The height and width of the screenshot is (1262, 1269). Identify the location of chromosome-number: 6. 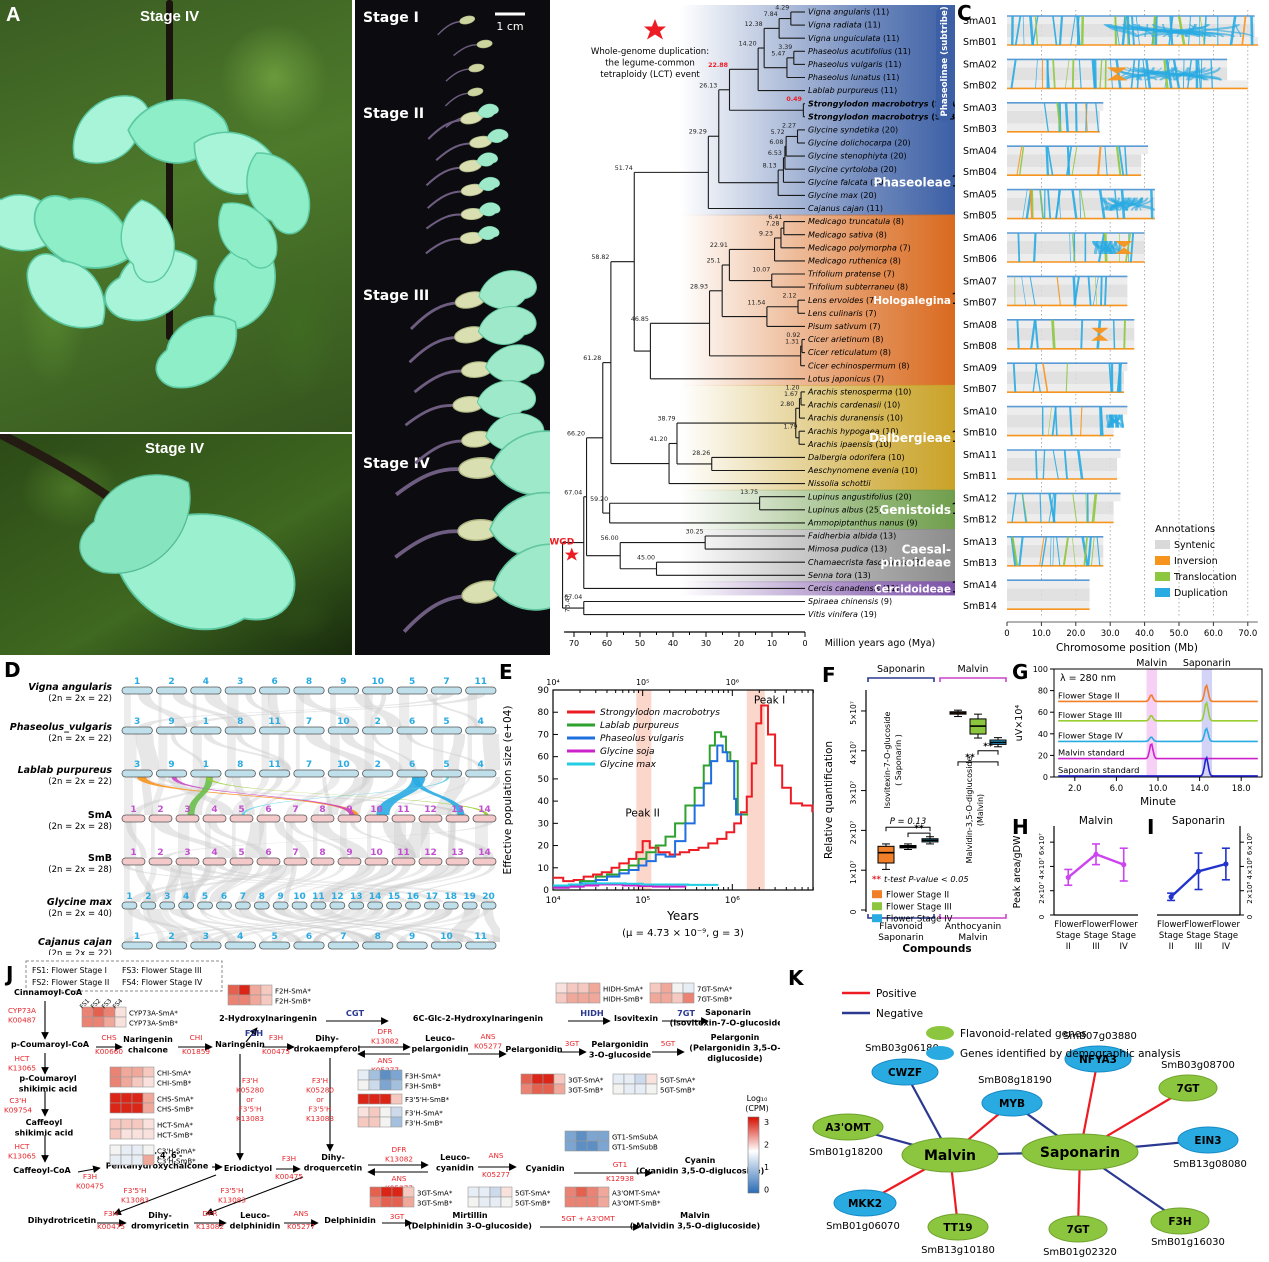
(412, 765).